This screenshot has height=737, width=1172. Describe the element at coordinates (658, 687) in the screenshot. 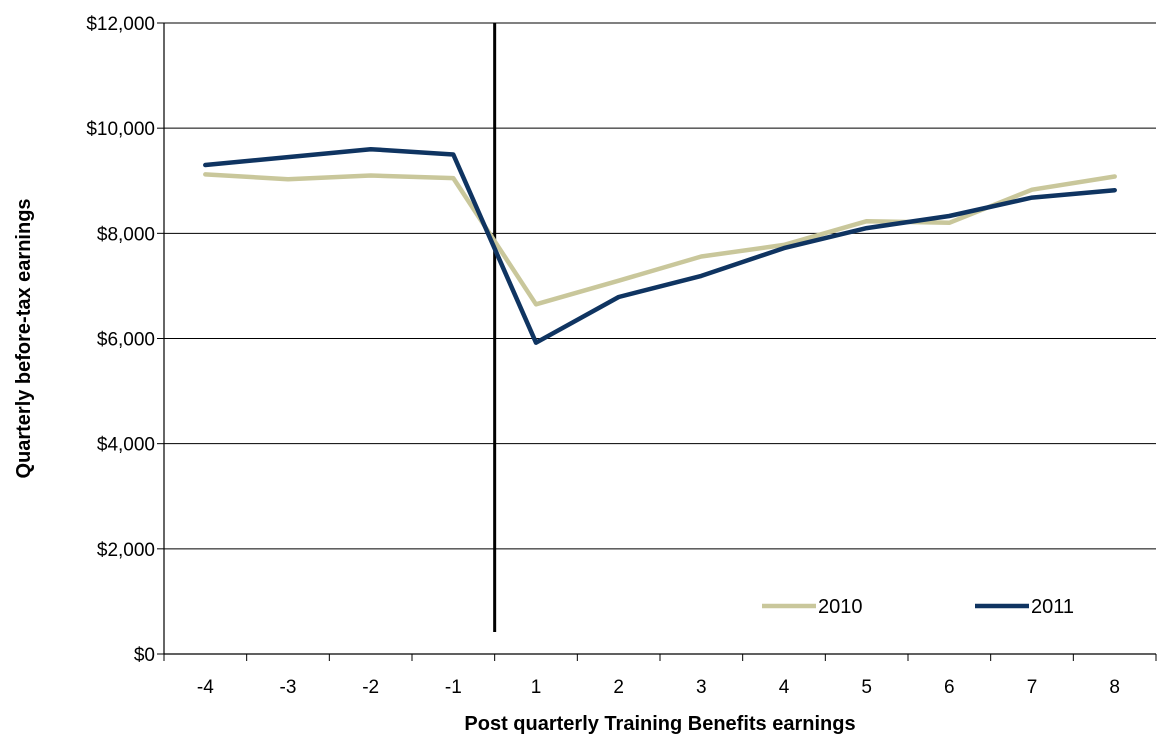

I see `x-tick-labels: -4 -3 -2 -1 1 2 3 4 5 6 7 8` at that location.